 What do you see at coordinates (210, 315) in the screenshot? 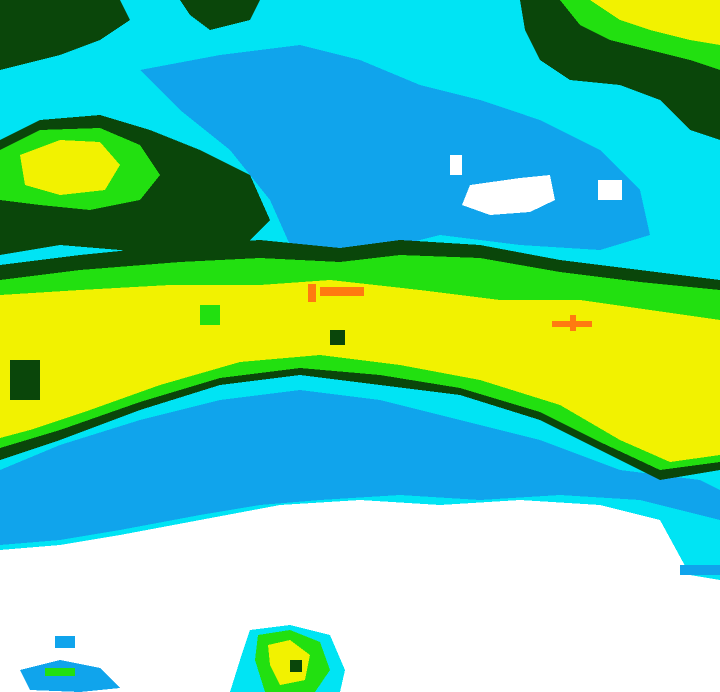
I see `green-patch` at bounding box center [210, 315].